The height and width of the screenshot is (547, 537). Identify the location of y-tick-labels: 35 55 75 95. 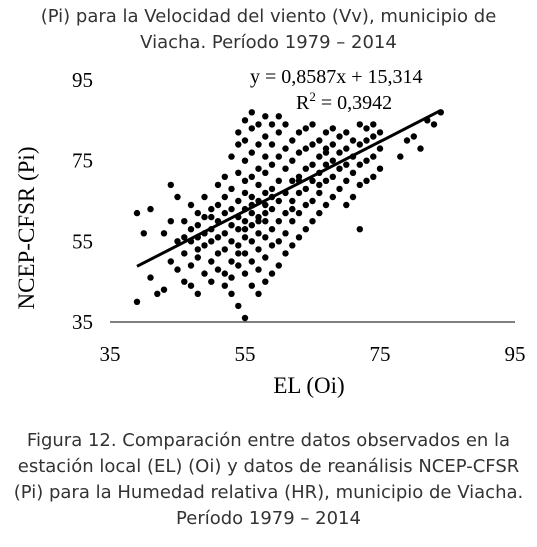
(82, 201).